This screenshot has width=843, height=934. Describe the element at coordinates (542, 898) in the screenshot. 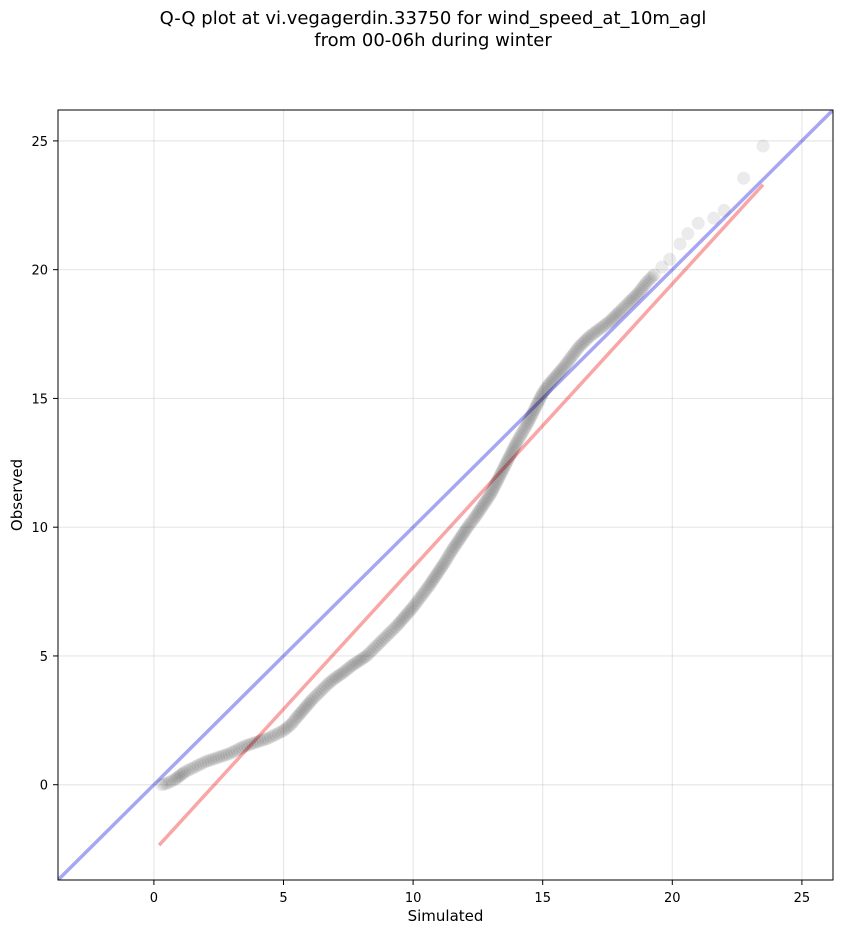

I see `x-tick-label: 15` at that location.